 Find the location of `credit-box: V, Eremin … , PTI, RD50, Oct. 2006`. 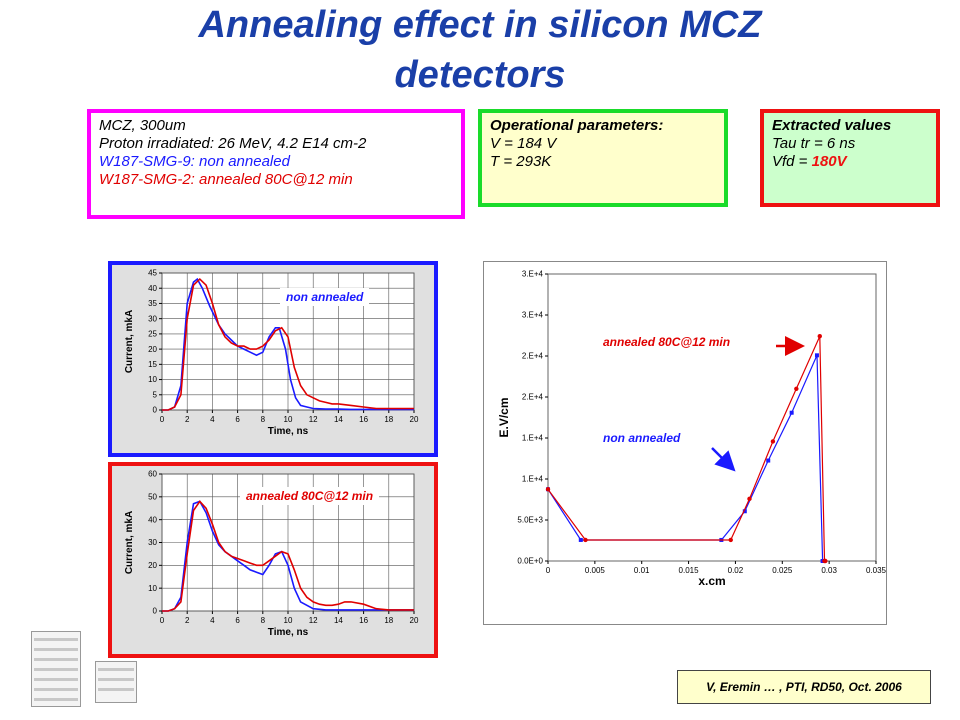

credit-box: V, Eremin … , PTI, RD50, Oct. 2006 is located at coordinates (804, 687).